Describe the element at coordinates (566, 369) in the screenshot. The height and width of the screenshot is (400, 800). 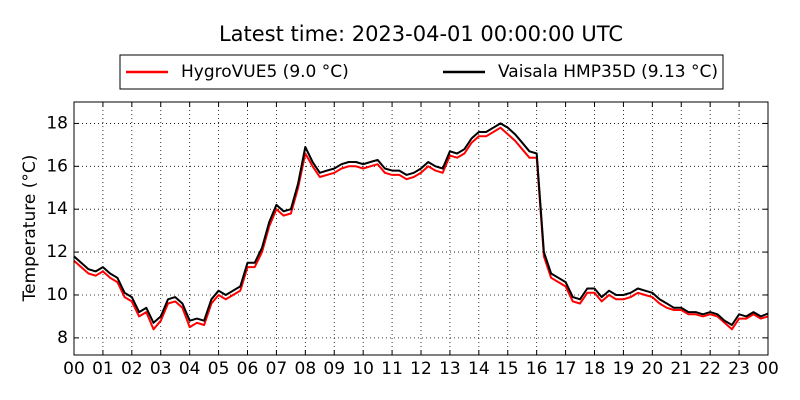
I see `x-tick-label: 17` at that location.